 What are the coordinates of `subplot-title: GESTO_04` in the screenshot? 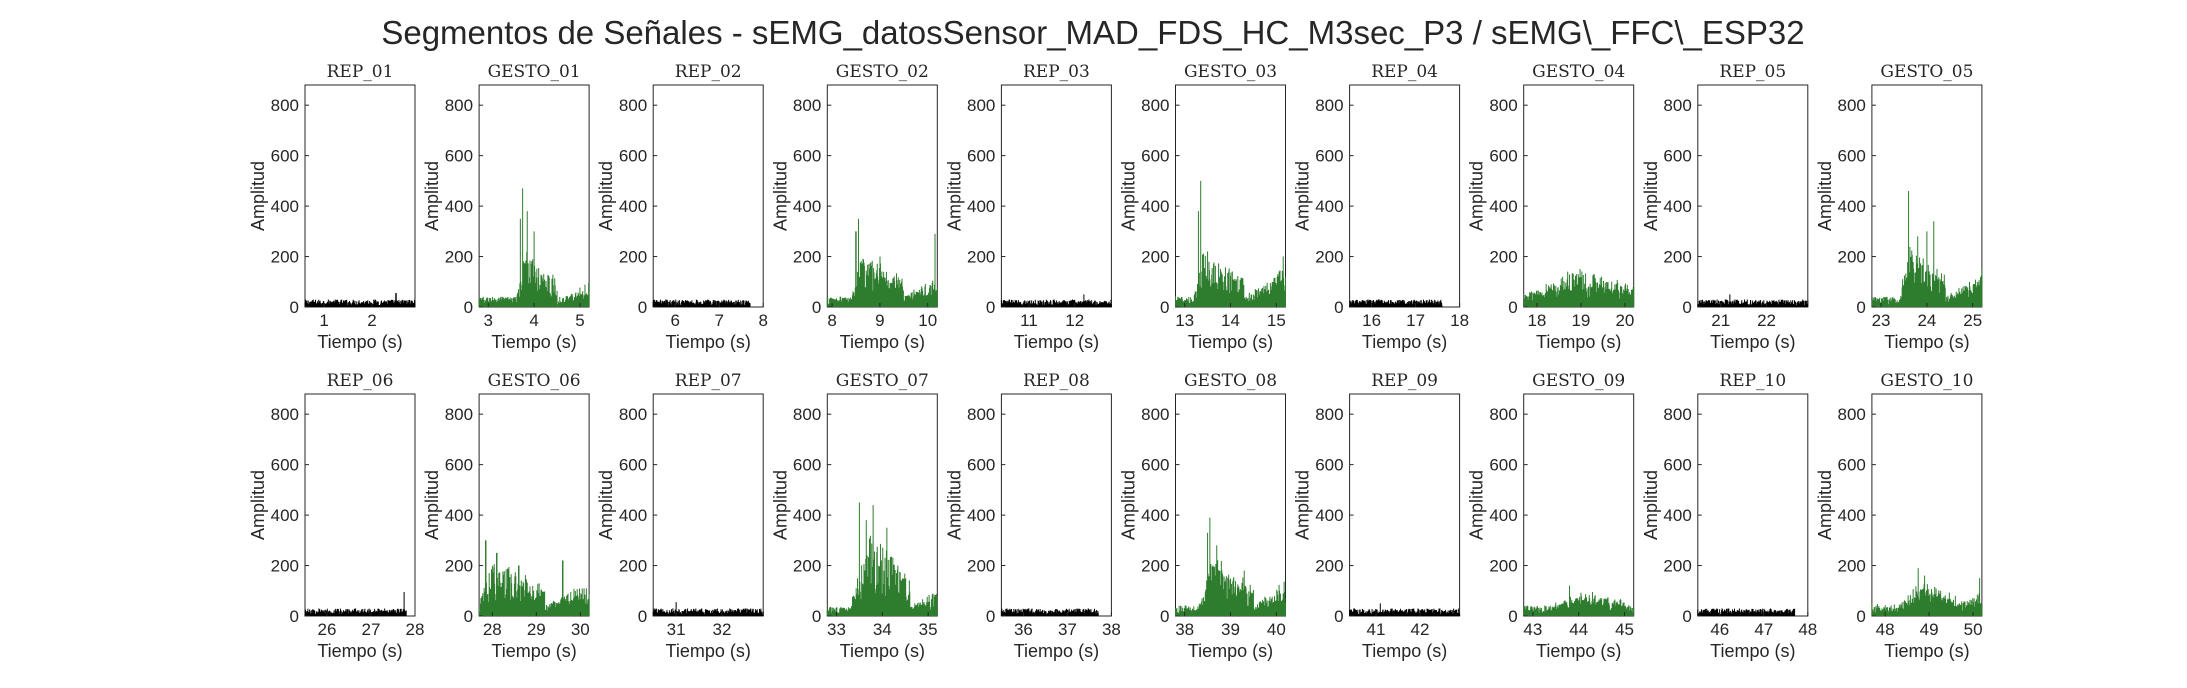 It's located at (1578, 72).